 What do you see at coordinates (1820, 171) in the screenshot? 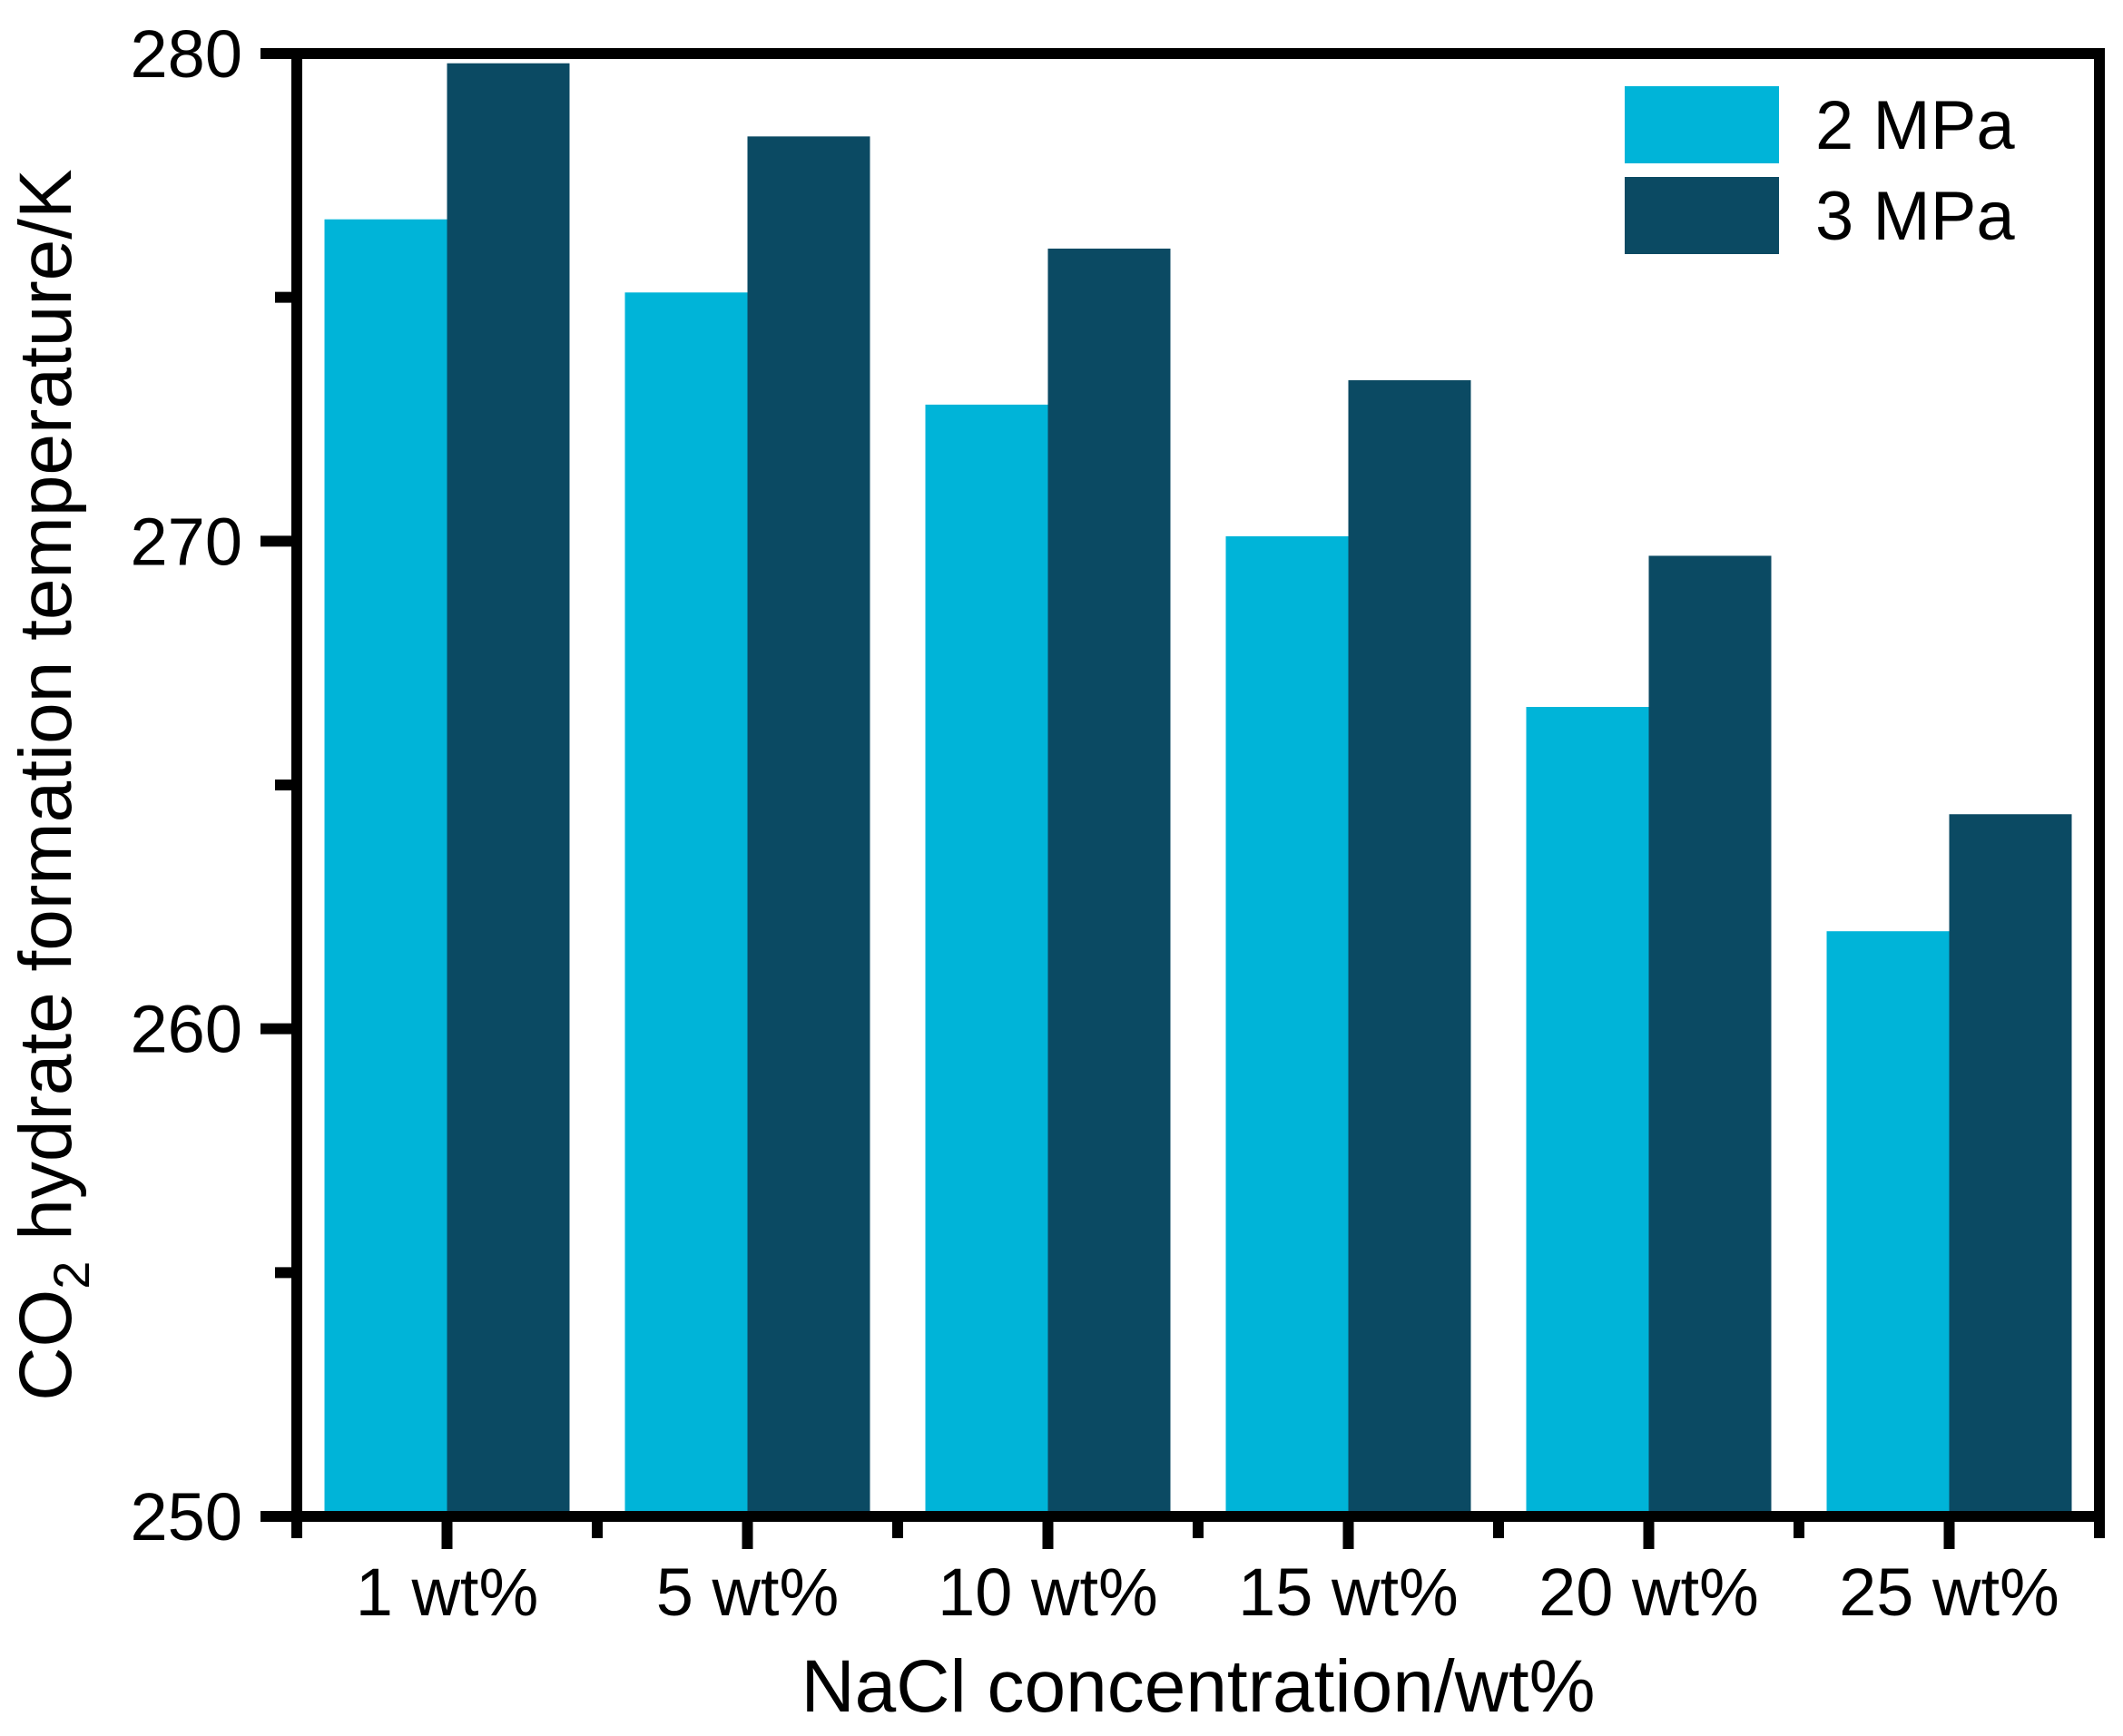
I see `legend: 2 MPa 3 MPa` at bounding box center [1820, 171].